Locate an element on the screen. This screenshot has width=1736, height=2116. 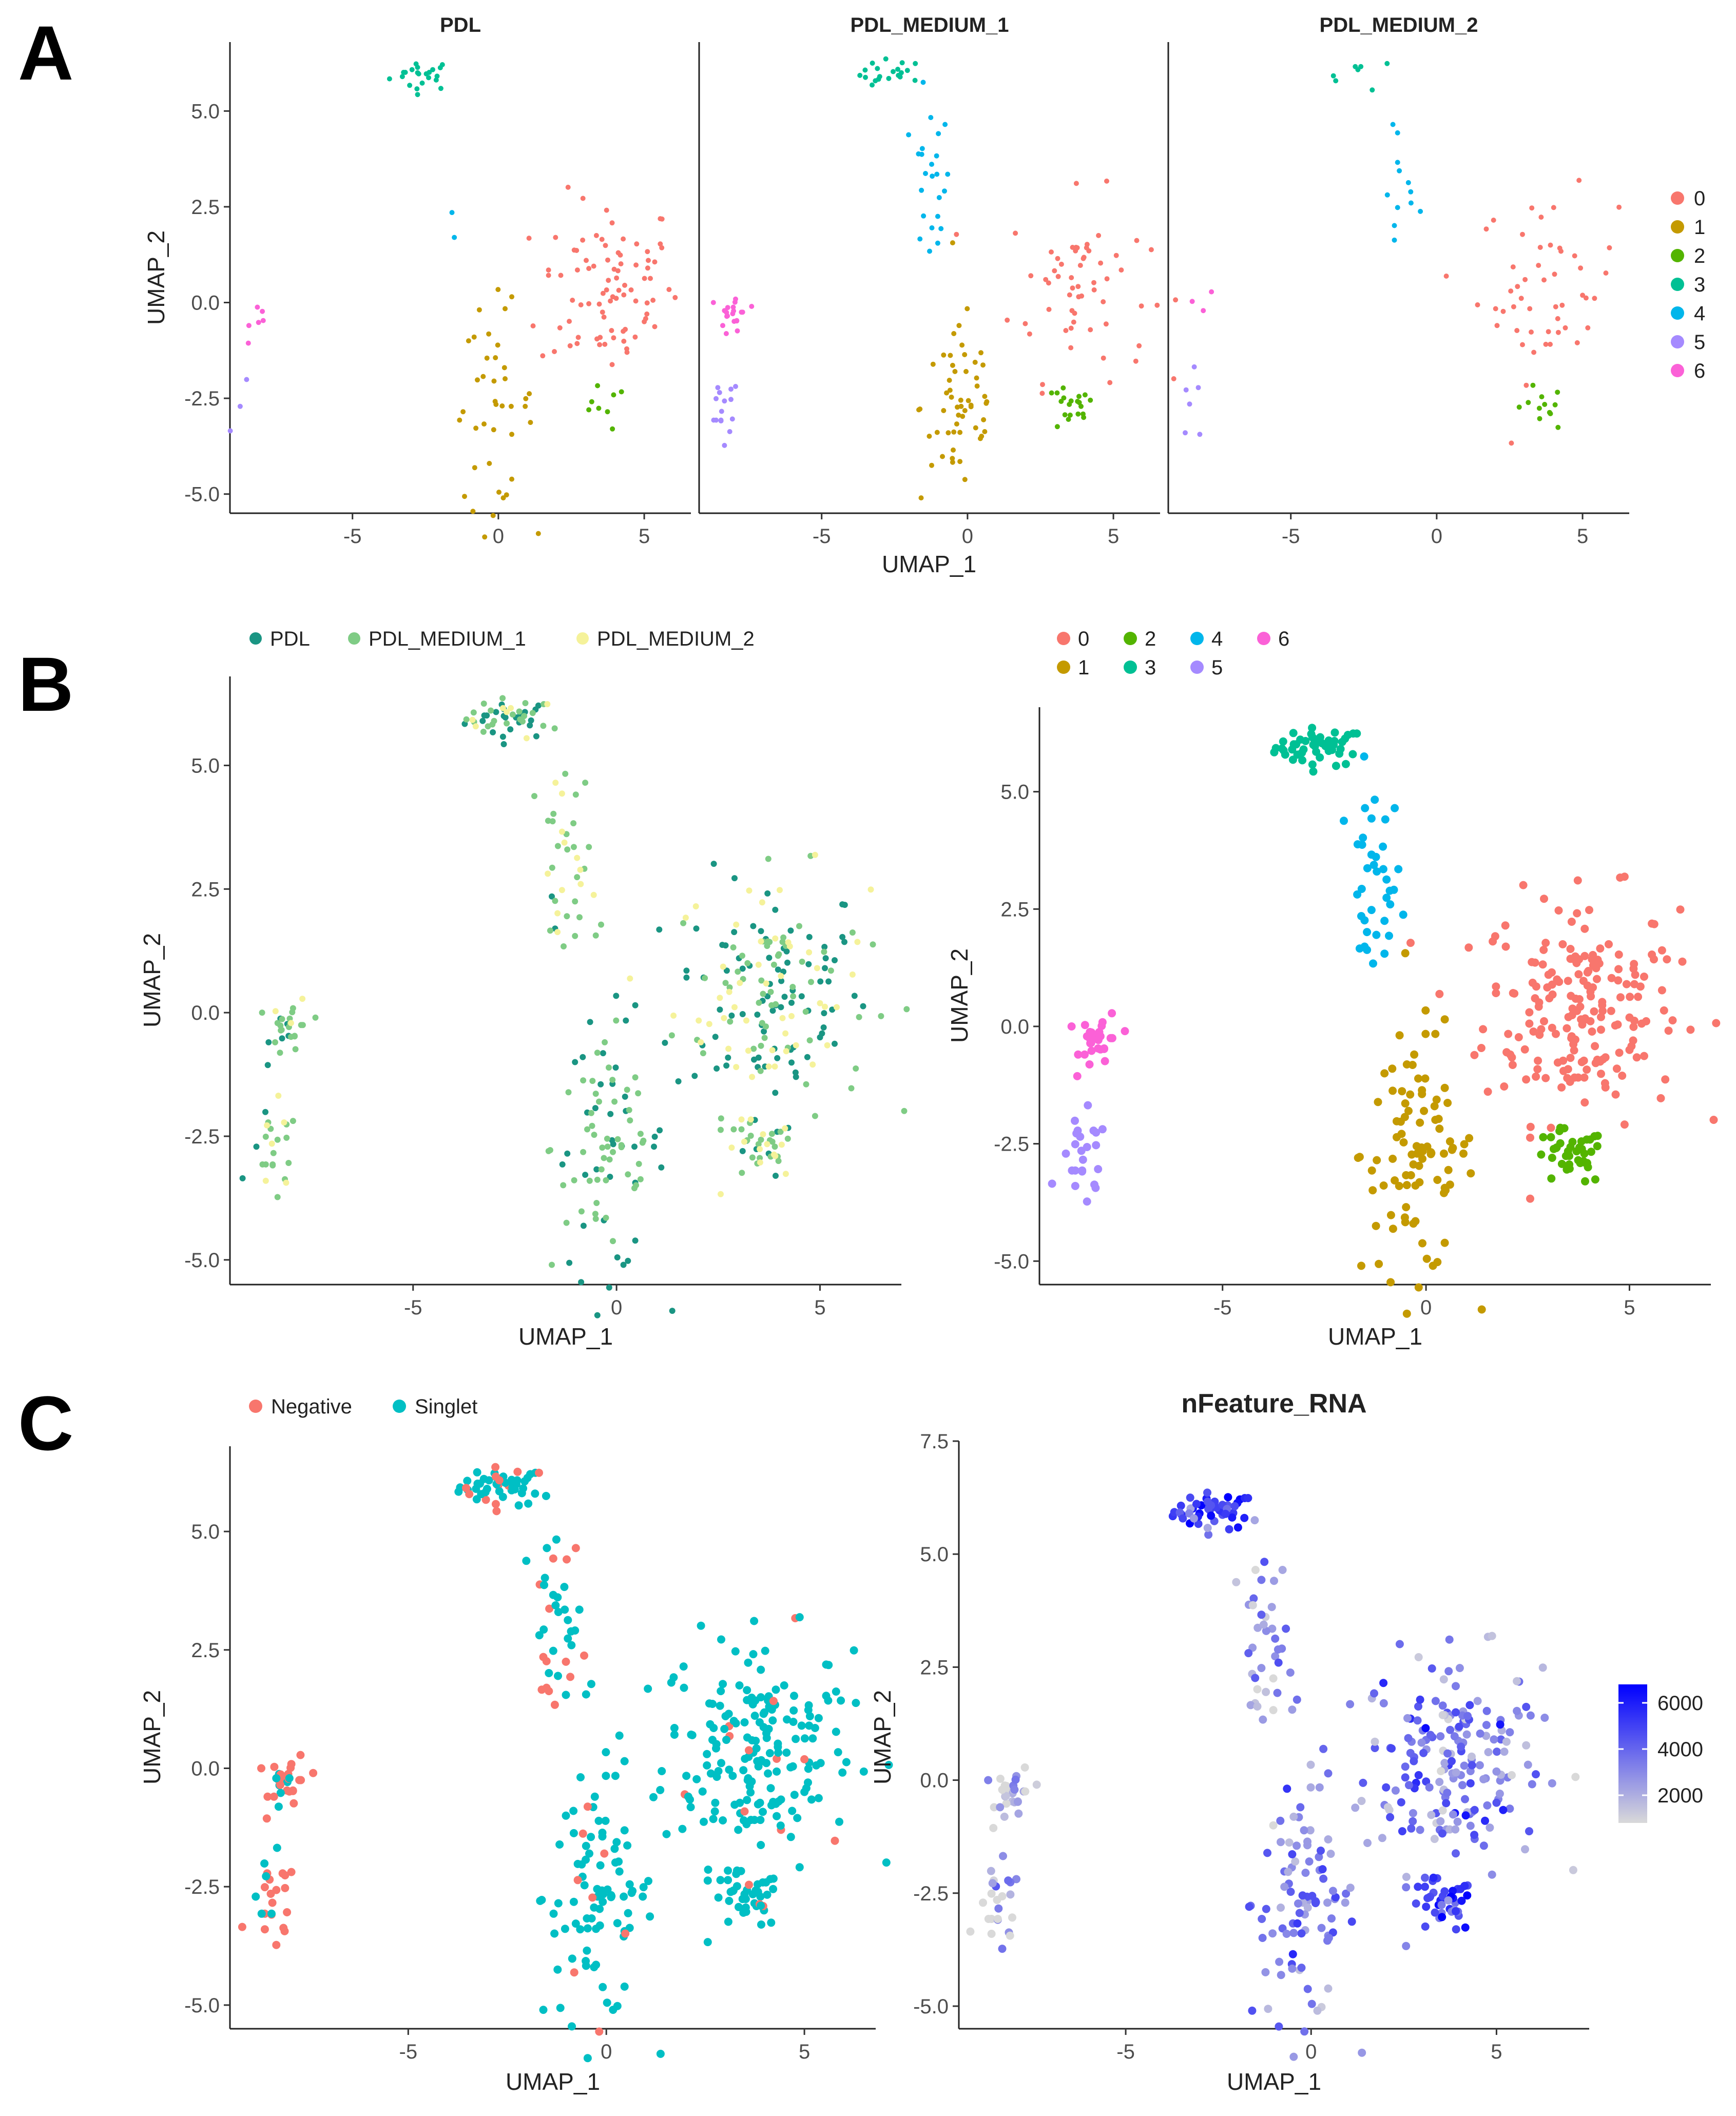
legend-key-sample is located at coordinates (354, 638).